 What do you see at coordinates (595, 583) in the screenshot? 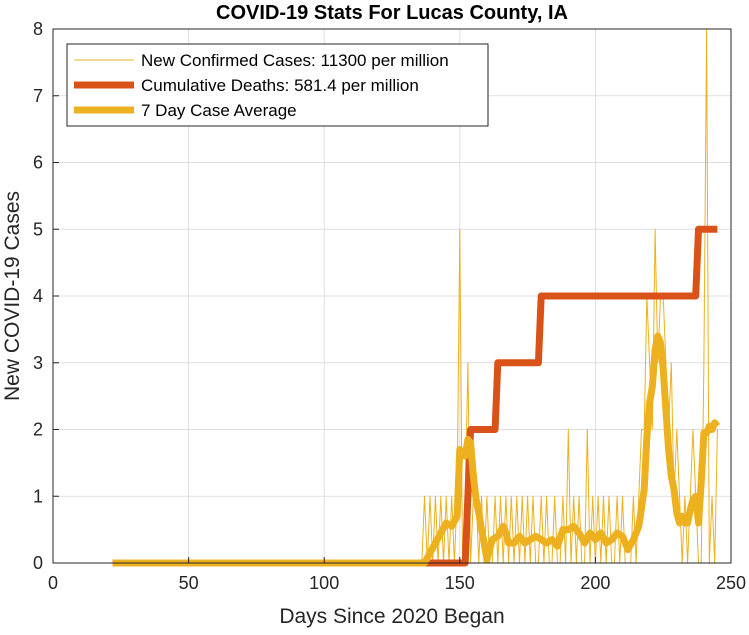
I see `x-tick-label: 200` at bounding box center [595, 583].